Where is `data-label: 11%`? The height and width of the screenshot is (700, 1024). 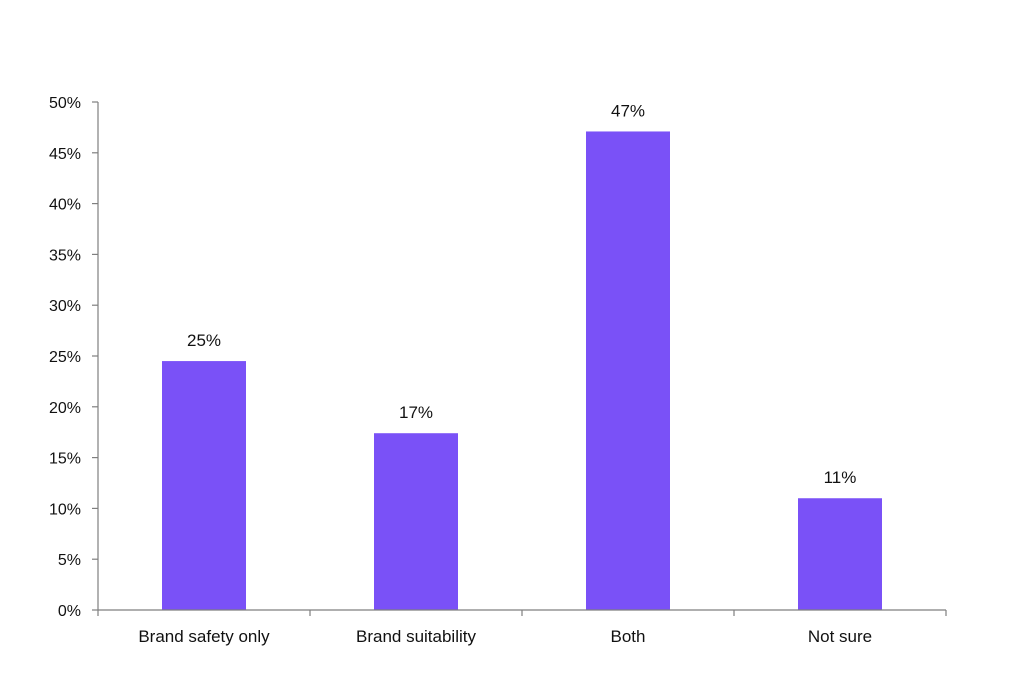
data-label: 11% is located at coordinates (840, 477).